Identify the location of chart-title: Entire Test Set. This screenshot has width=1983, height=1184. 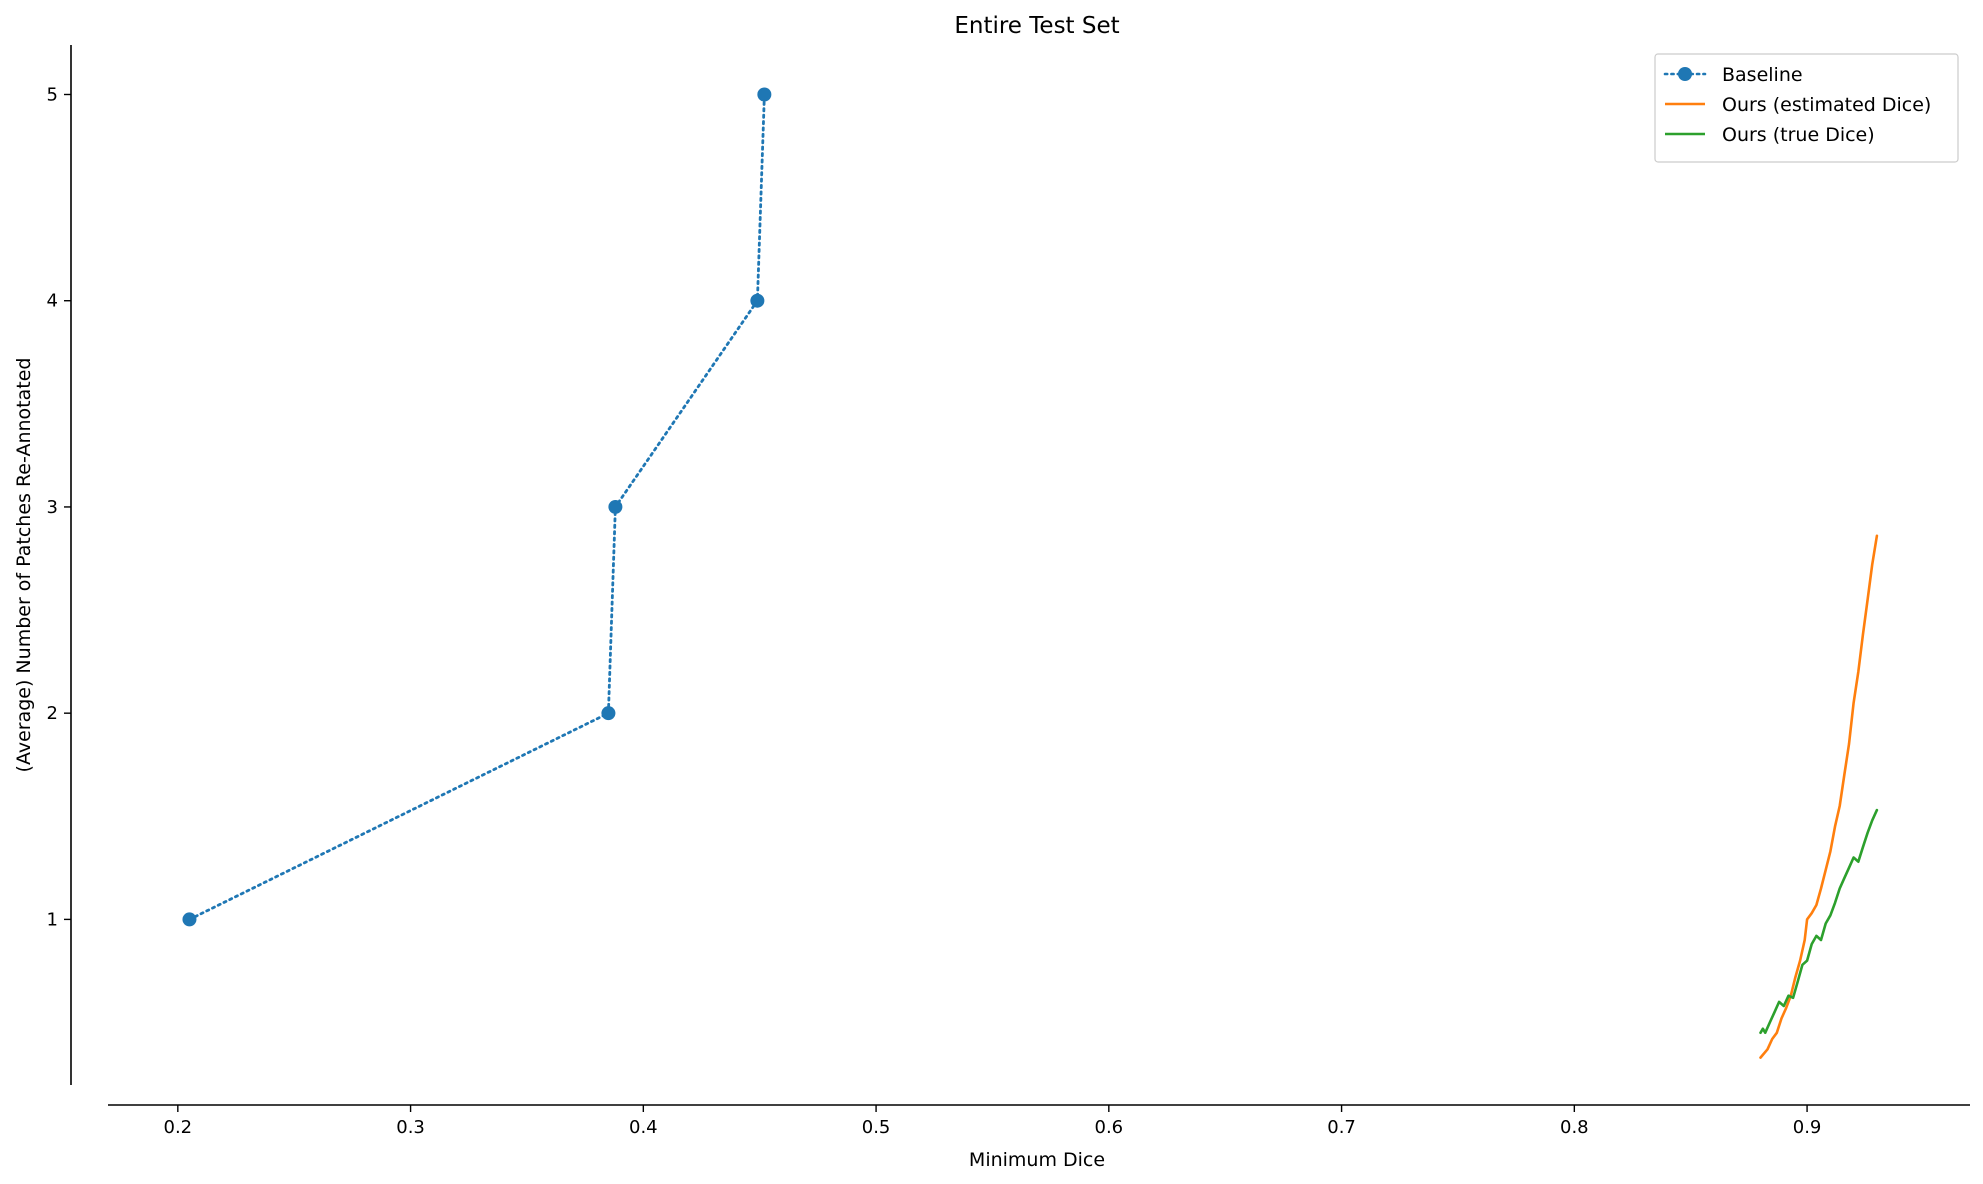
(1036, 26).